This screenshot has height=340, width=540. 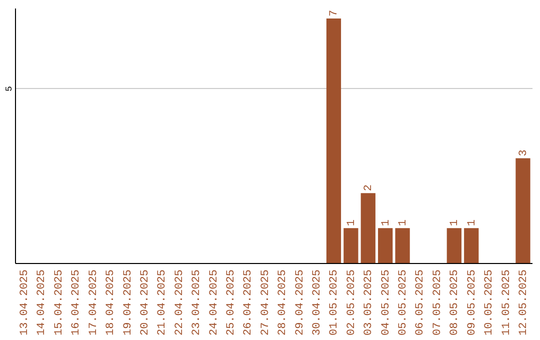 I want to click on x-tick-label: 14.04.2025, so click(x=42, y=303).